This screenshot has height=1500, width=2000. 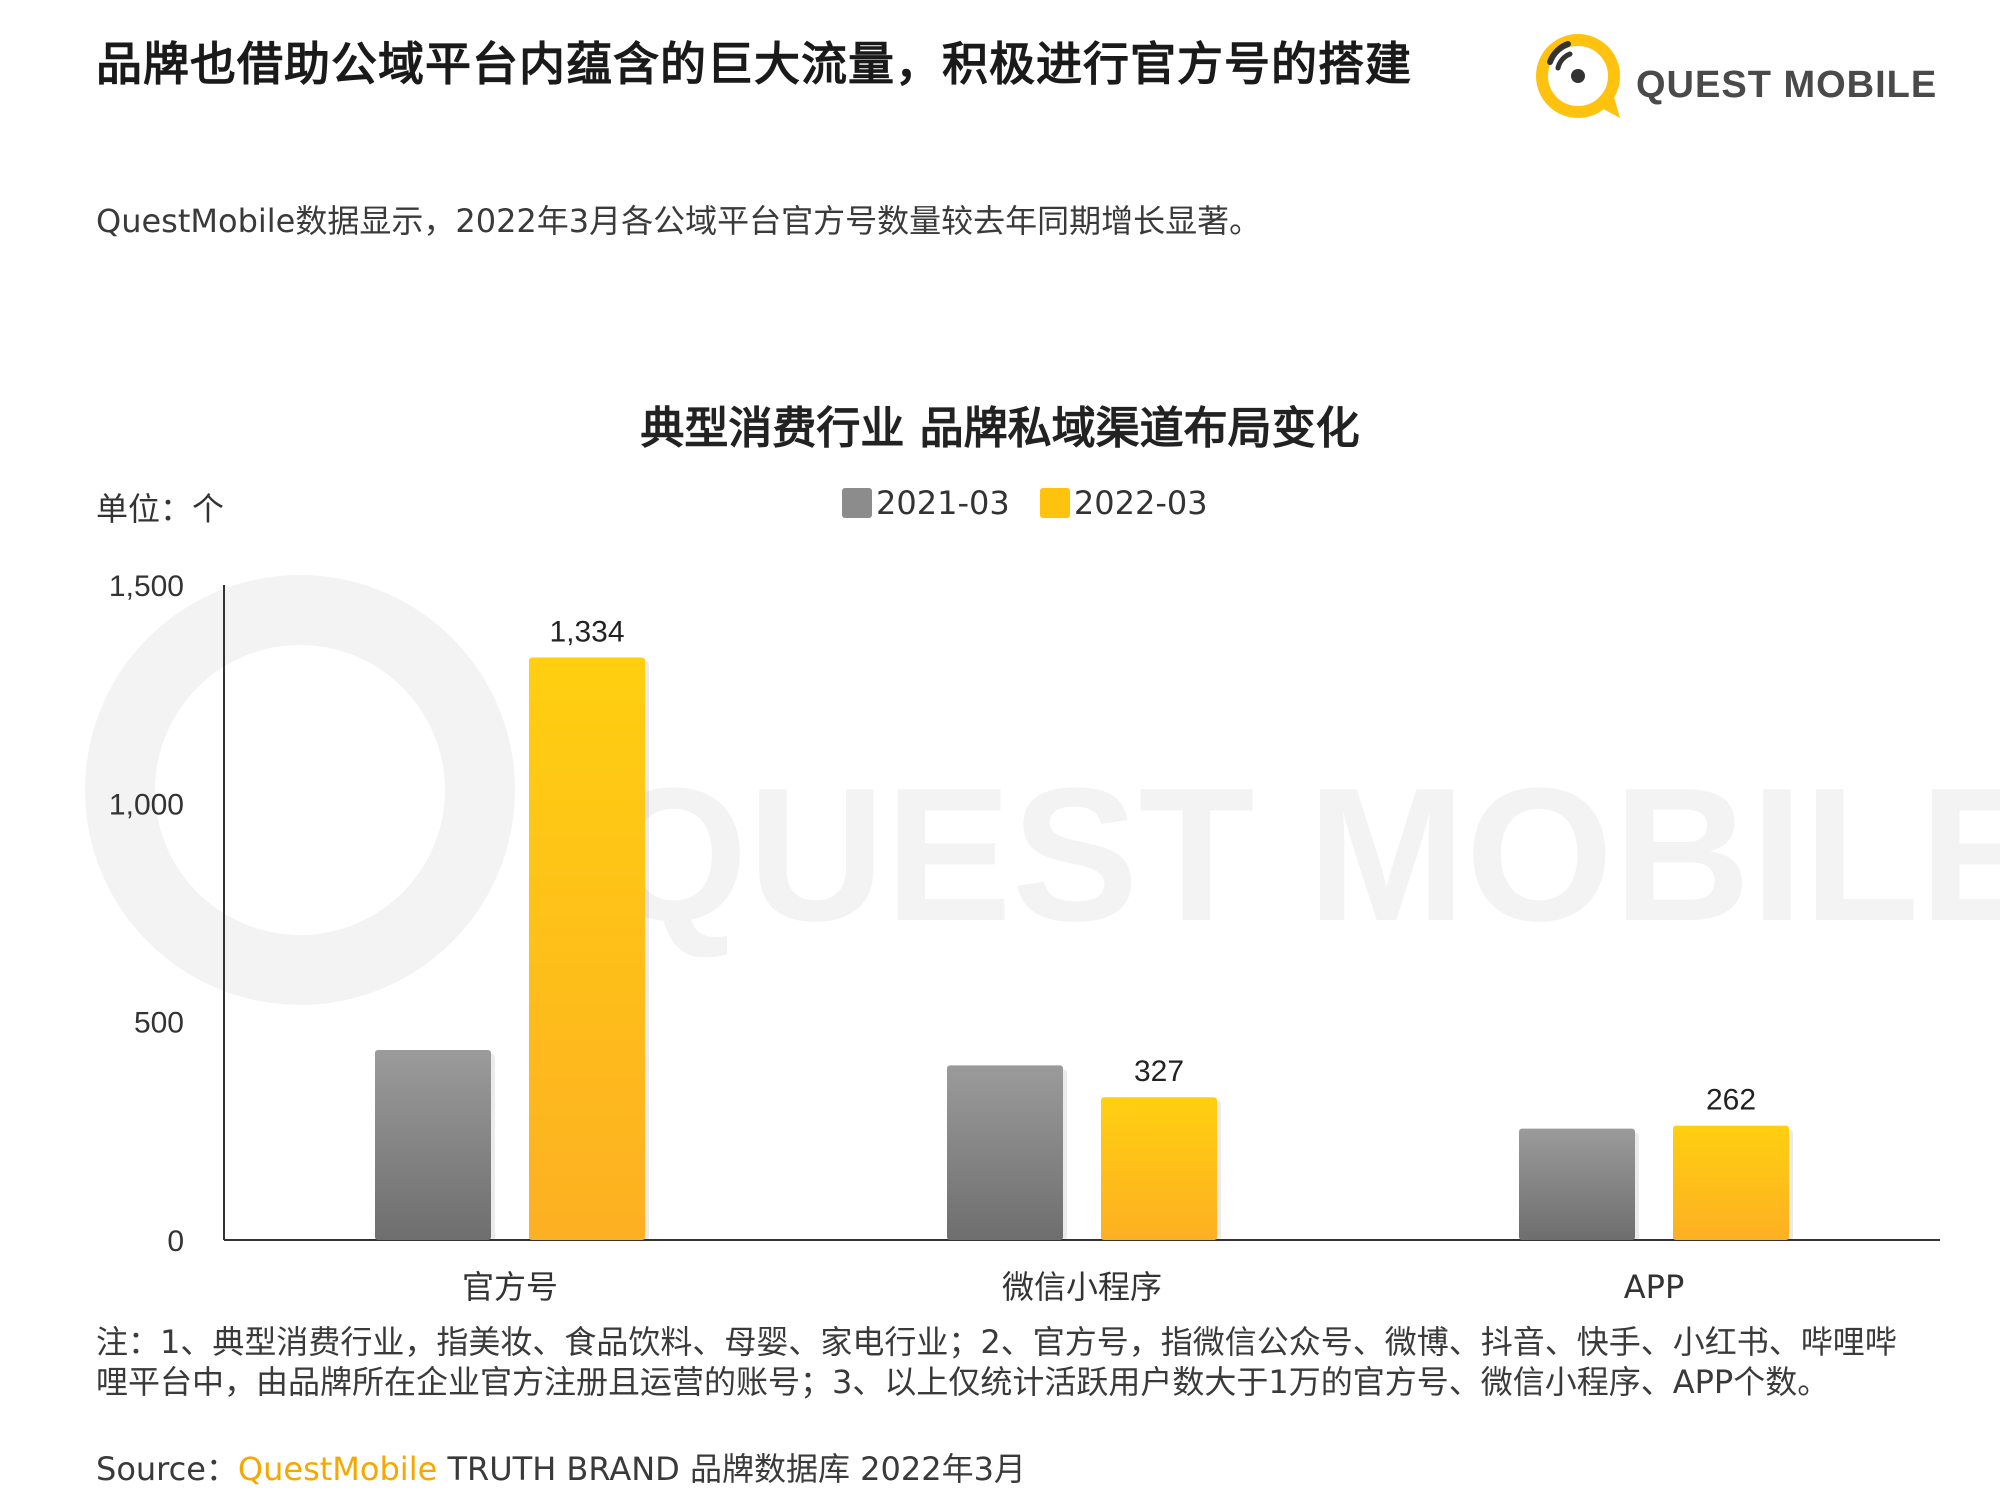 What do you see at coordinates (1082, 1287) in the screenshot?
I see `x-tick-label: 微信小程序` at bounding box center [1082, 1287].